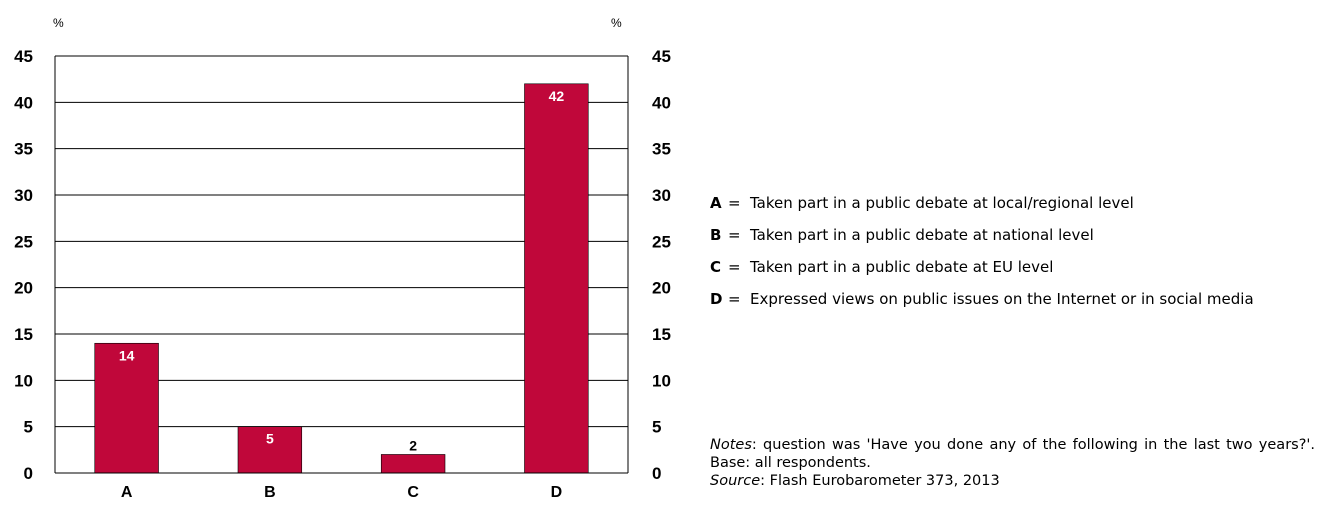 This screenshot has height=507, width=1320. Describe the element at coordinates (23, 265) in the screenshot. I see `y-axis-left-ticks: 0 5 10 15 20 25 30 35 40 45` at that location.